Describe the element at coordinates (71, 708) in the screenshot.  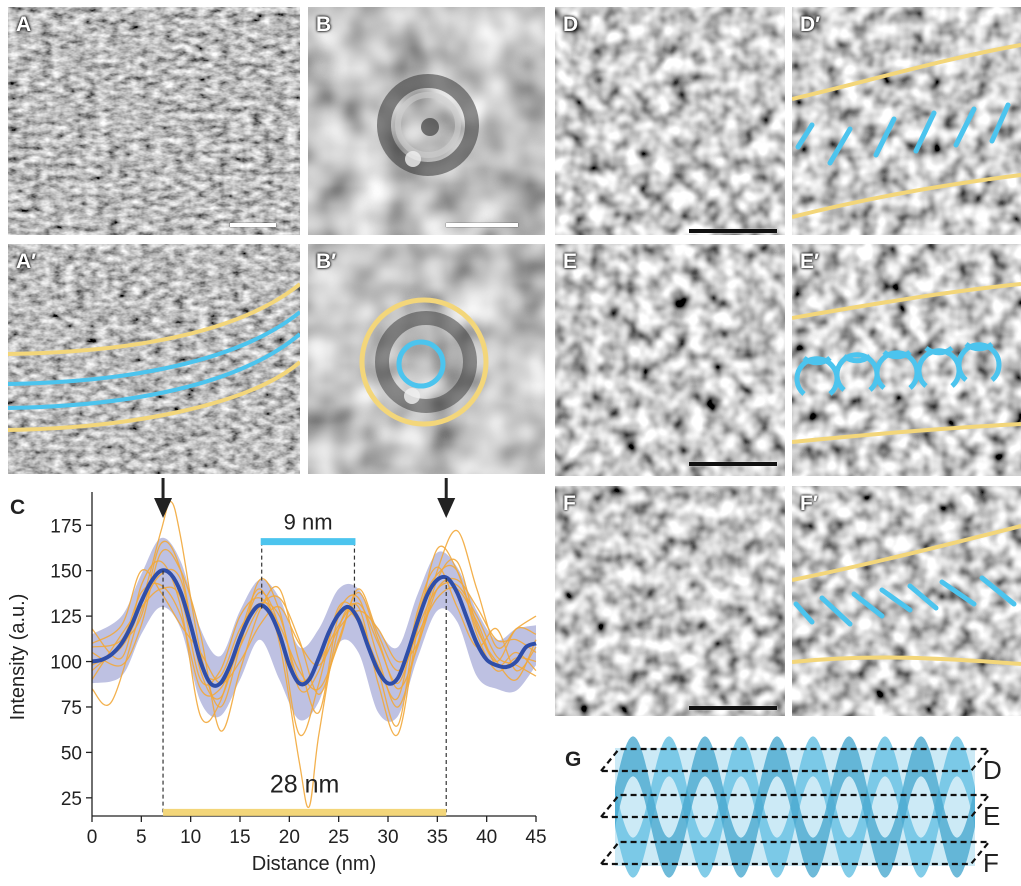
I see `y-tick-label: 75` at that location.